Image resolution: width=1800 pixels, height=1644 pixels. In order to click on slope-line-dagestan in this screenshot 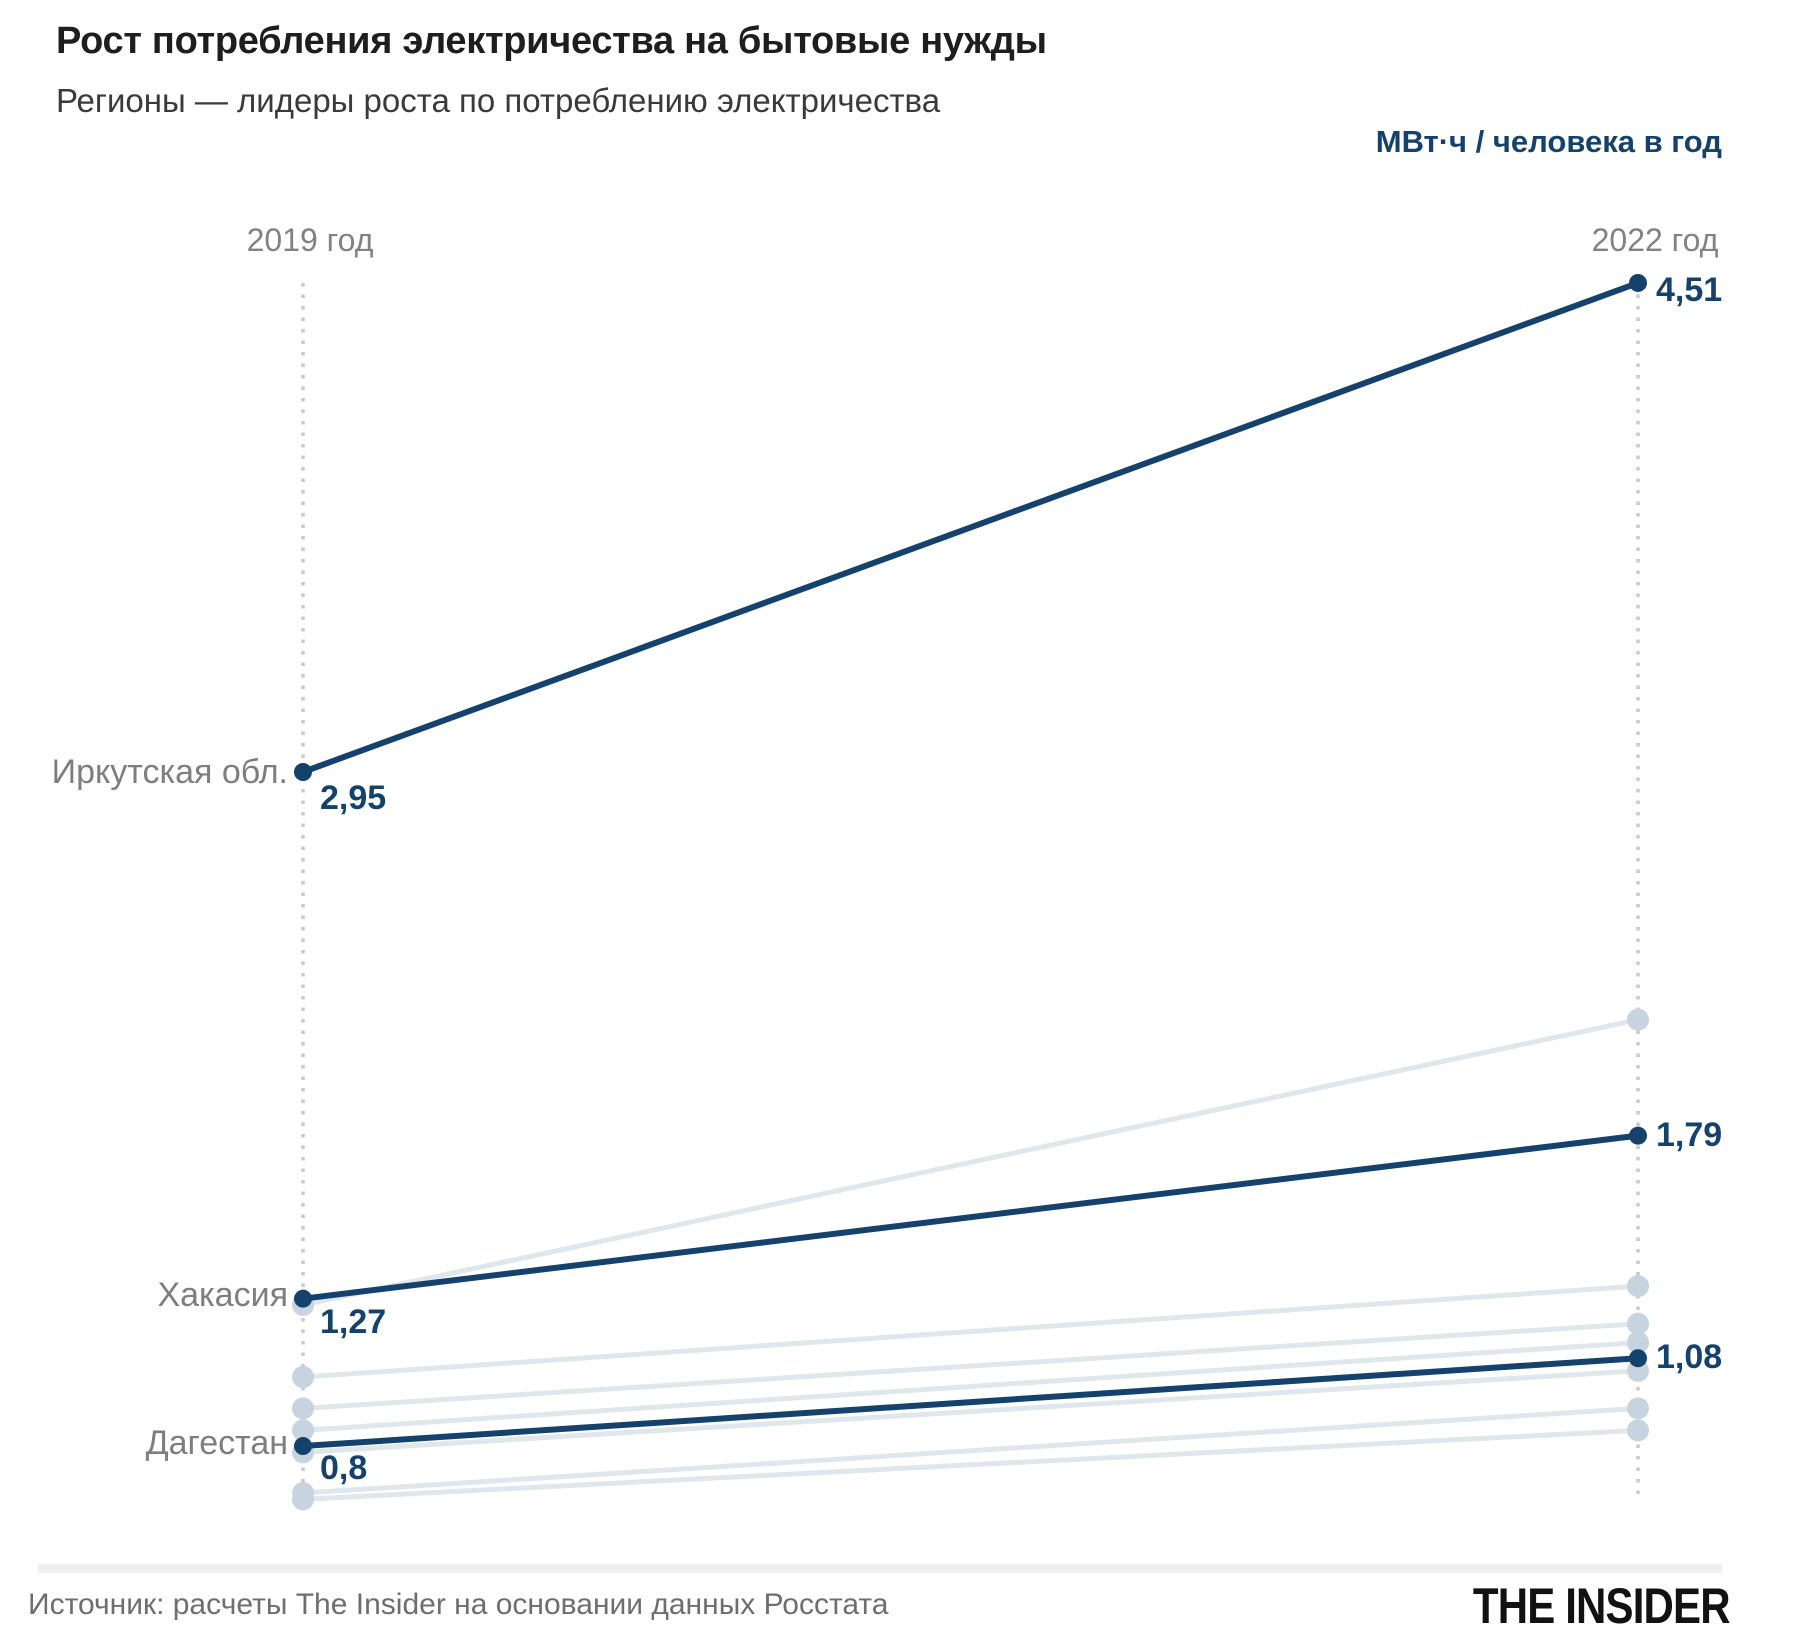, I will do `click(970, 1402)`.